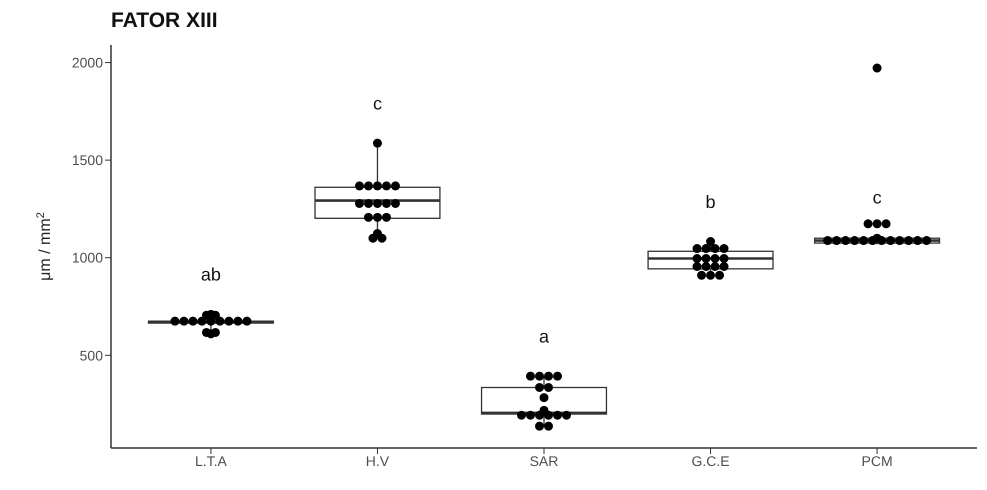  I want to click on y-tick-label: 2000, so click(88, 62).